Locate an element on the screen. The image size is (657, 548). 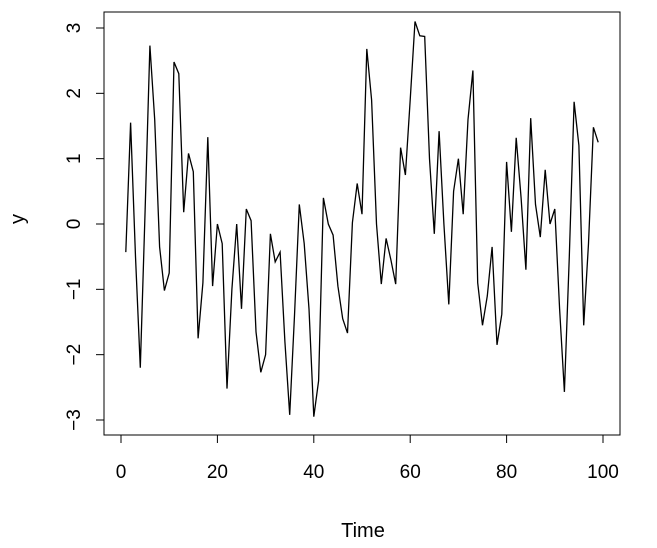
y-tick-label: 3 is located at coordinates (74, 28).